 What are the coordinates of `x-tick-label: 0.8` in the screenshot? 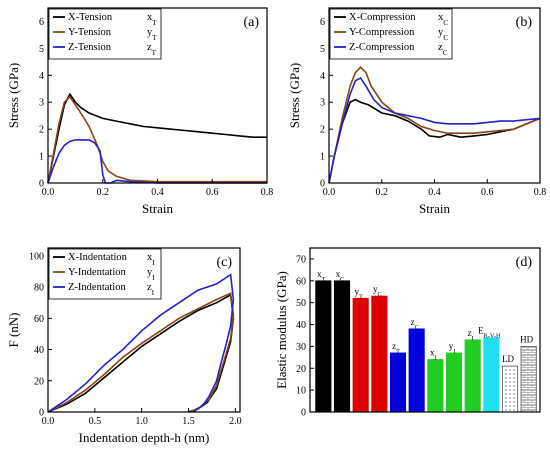 It's located at (540, 192).